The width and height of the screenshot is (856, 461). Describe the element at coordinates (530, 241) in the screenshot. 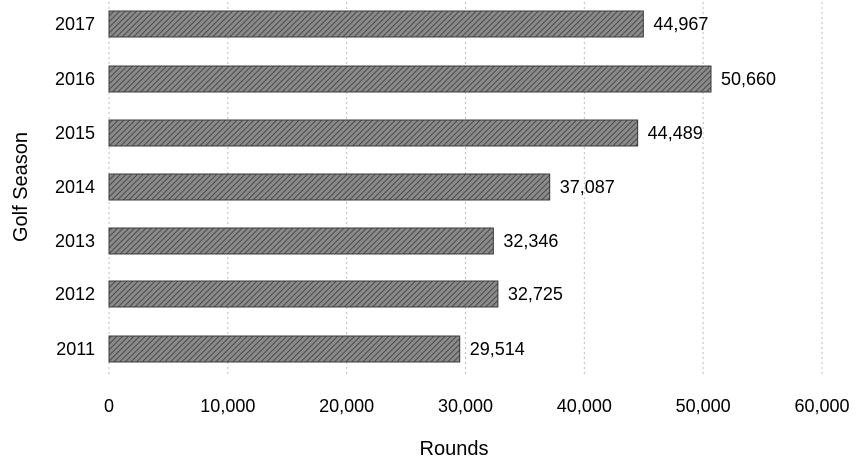

I see `data-label: 32,346` at that location.